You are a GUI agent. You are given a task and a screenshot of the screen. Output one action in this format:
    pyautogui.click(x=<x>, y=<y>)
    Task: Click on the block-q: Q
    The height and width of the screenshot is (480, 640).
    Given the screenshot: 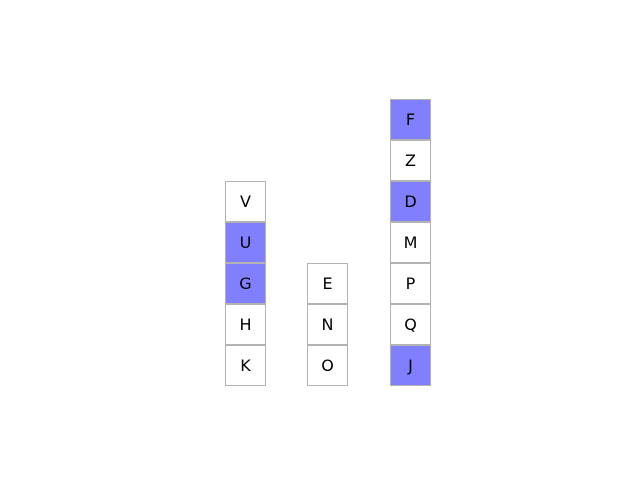 What is the action you would take?
    pyautogui.click(x=410, y=324)
    